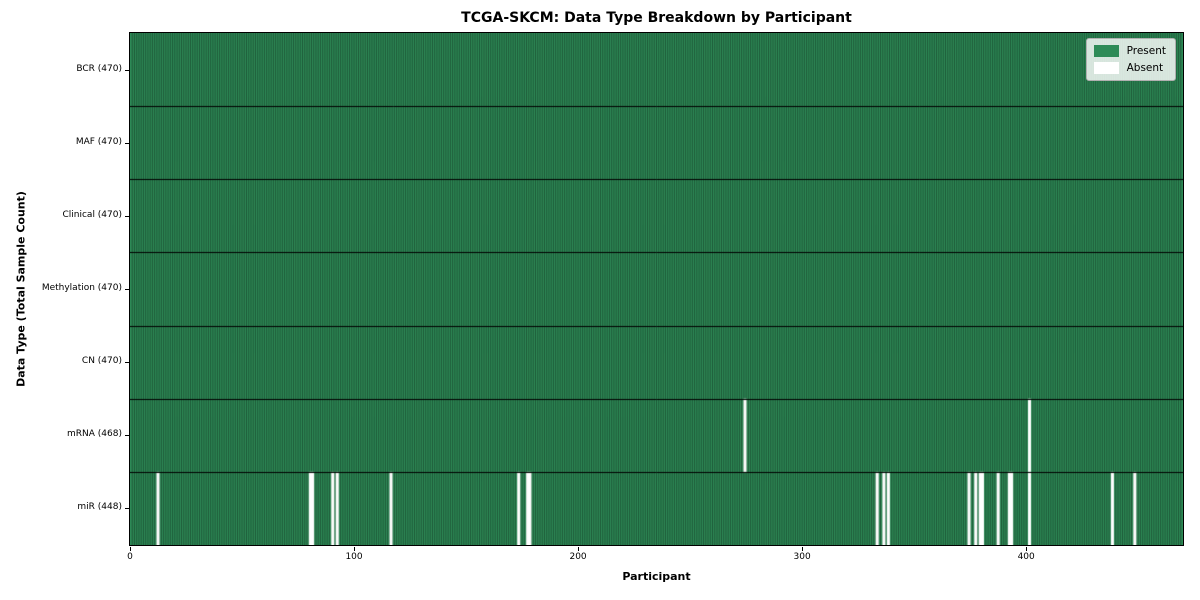 This screenshot has width=1200, height=600. I want to click on ytick-label-methylation: Methylation (470), so click(81, 288).